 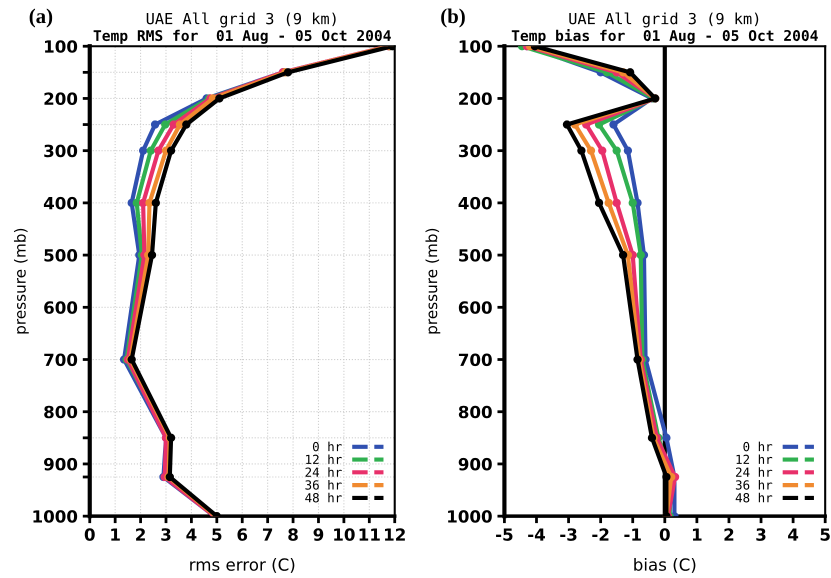 I want to click on text: (b), so click(x=453, y=18).